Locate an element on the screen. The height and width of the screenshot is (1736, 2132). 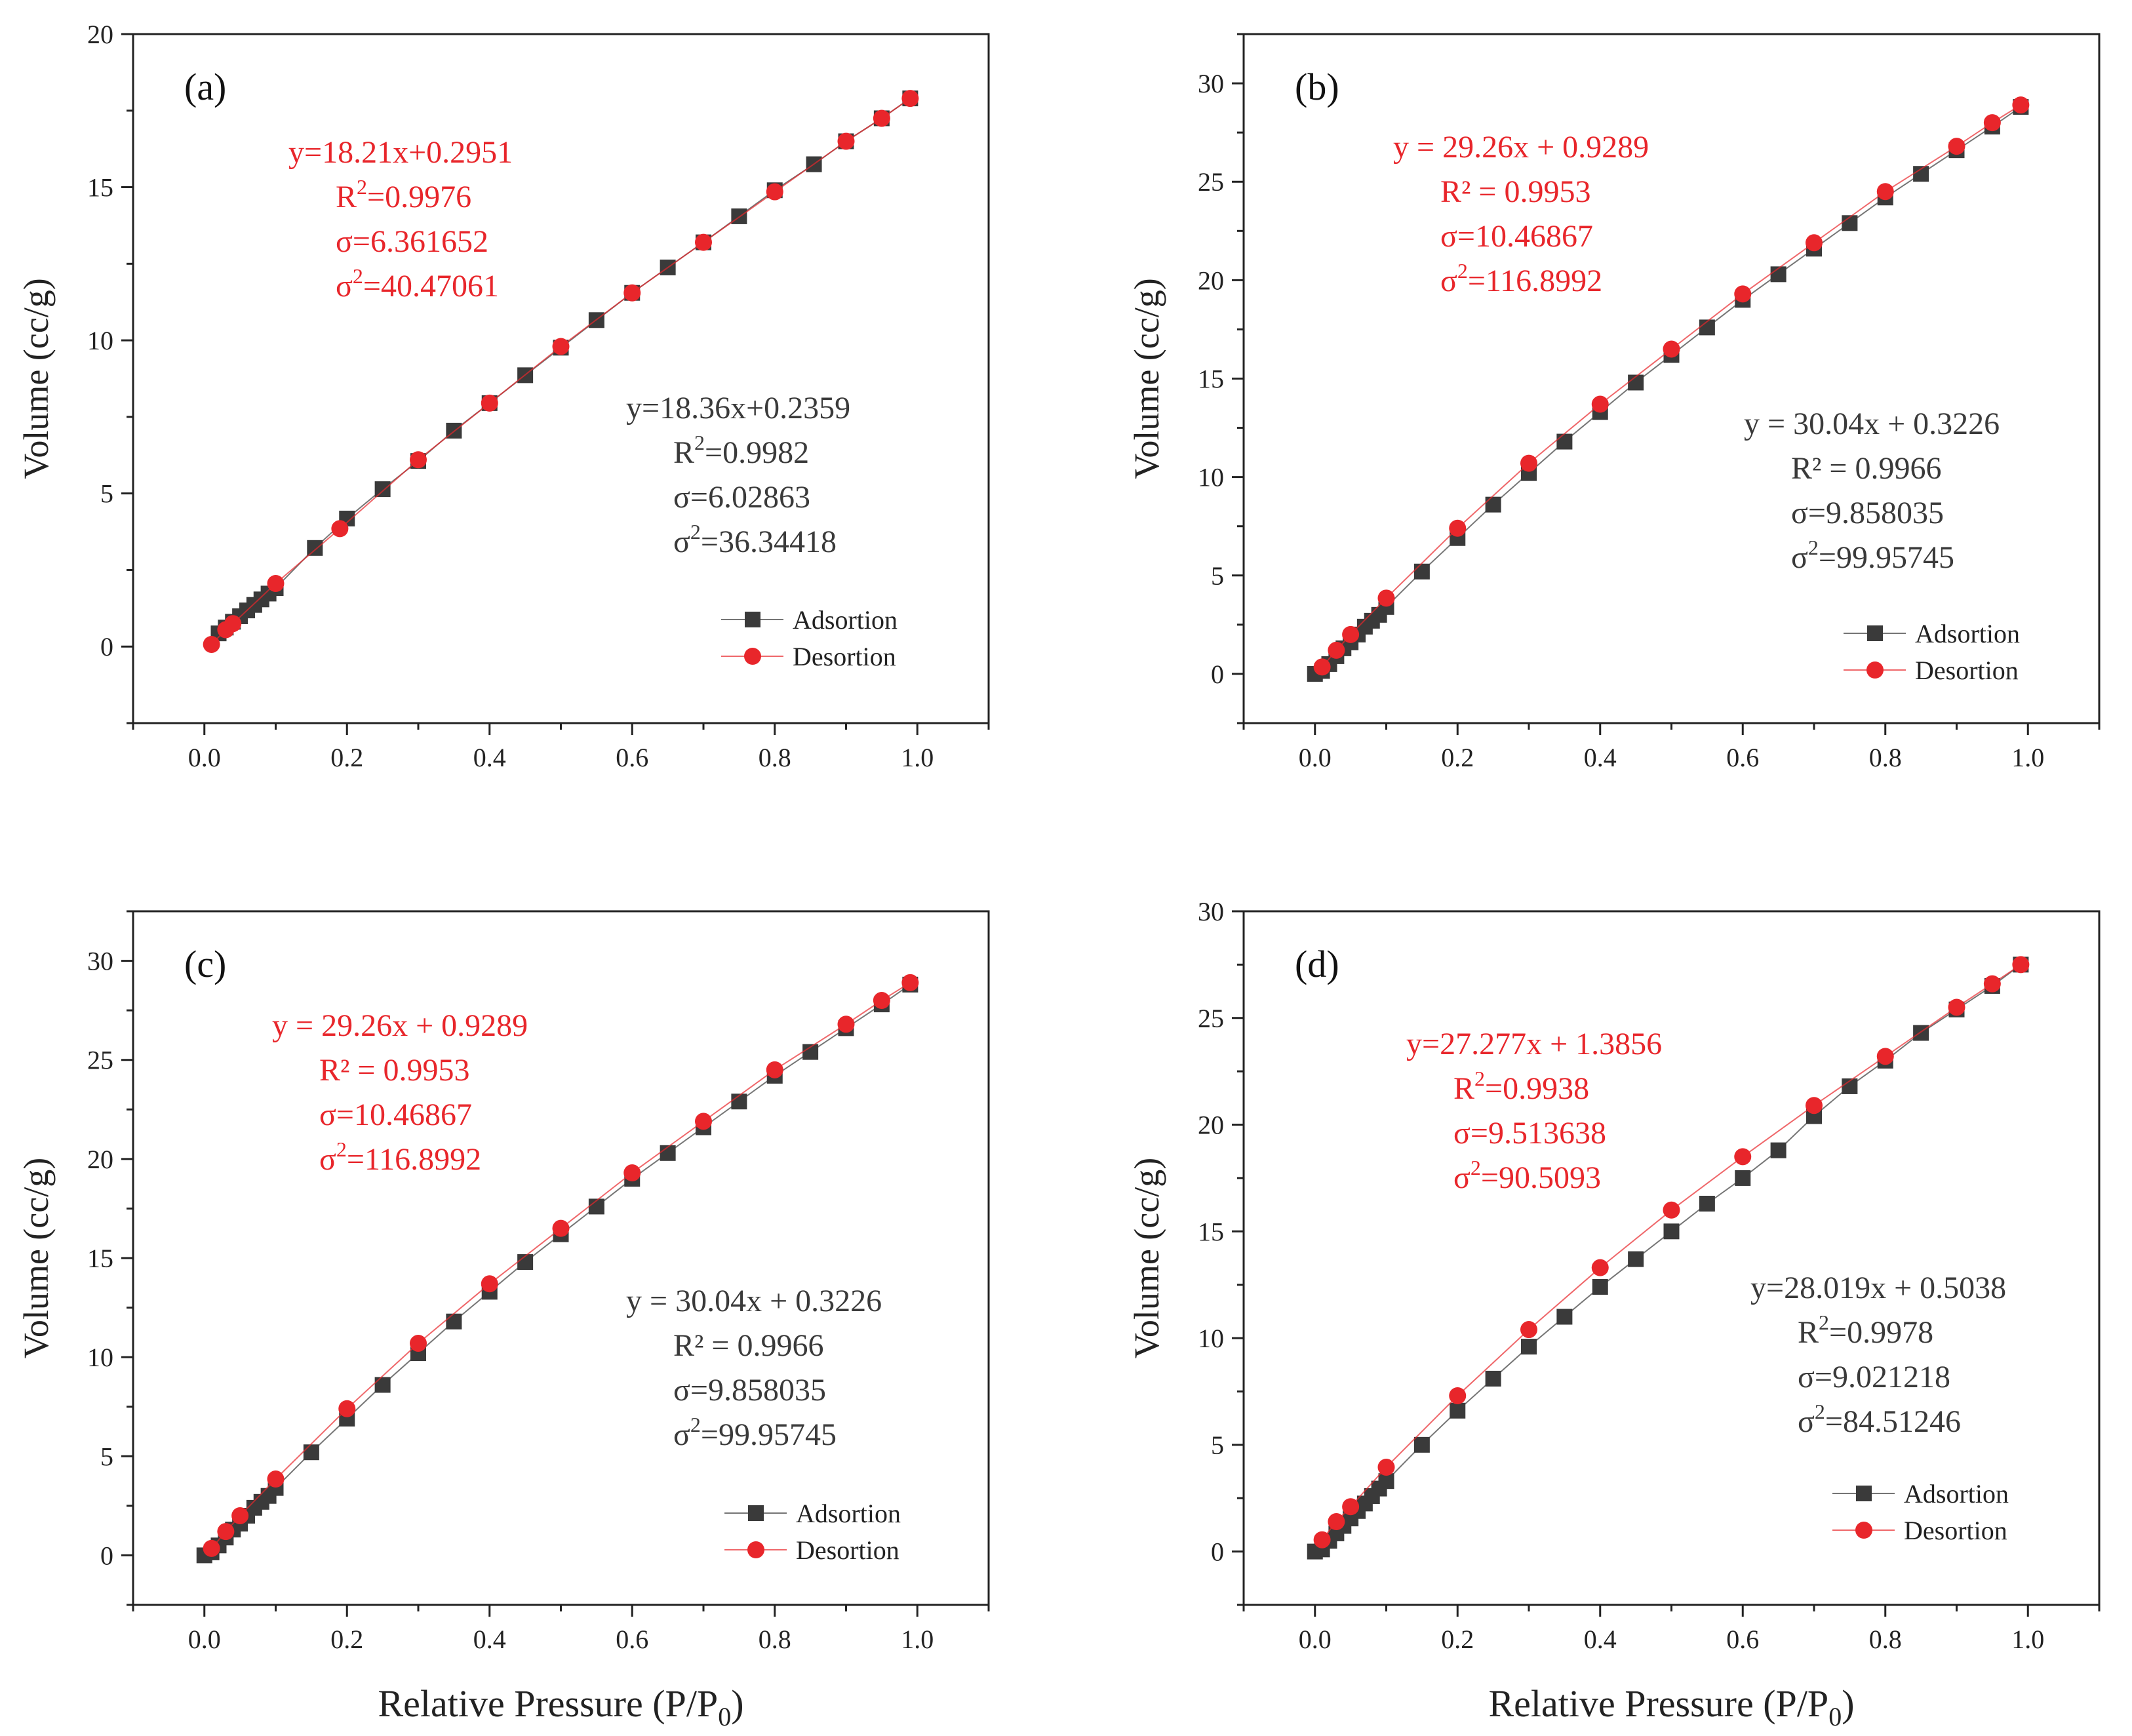
fit-equation: y=18.36x+0.2359 is located at coordinates (738, 408).